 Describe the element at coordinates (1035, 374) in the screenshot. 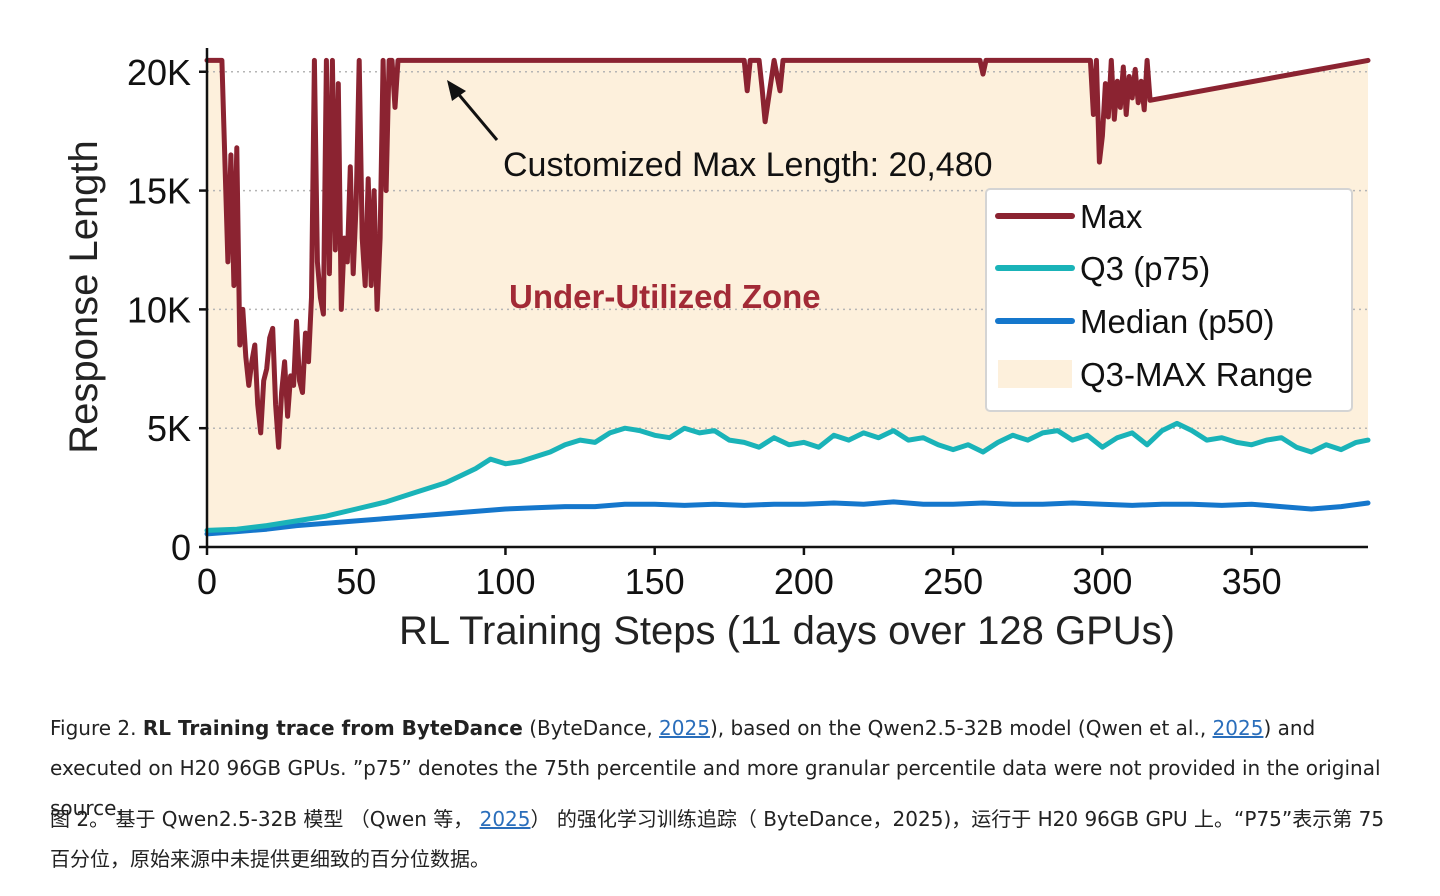

I see `legend-swatch-range` at that location.